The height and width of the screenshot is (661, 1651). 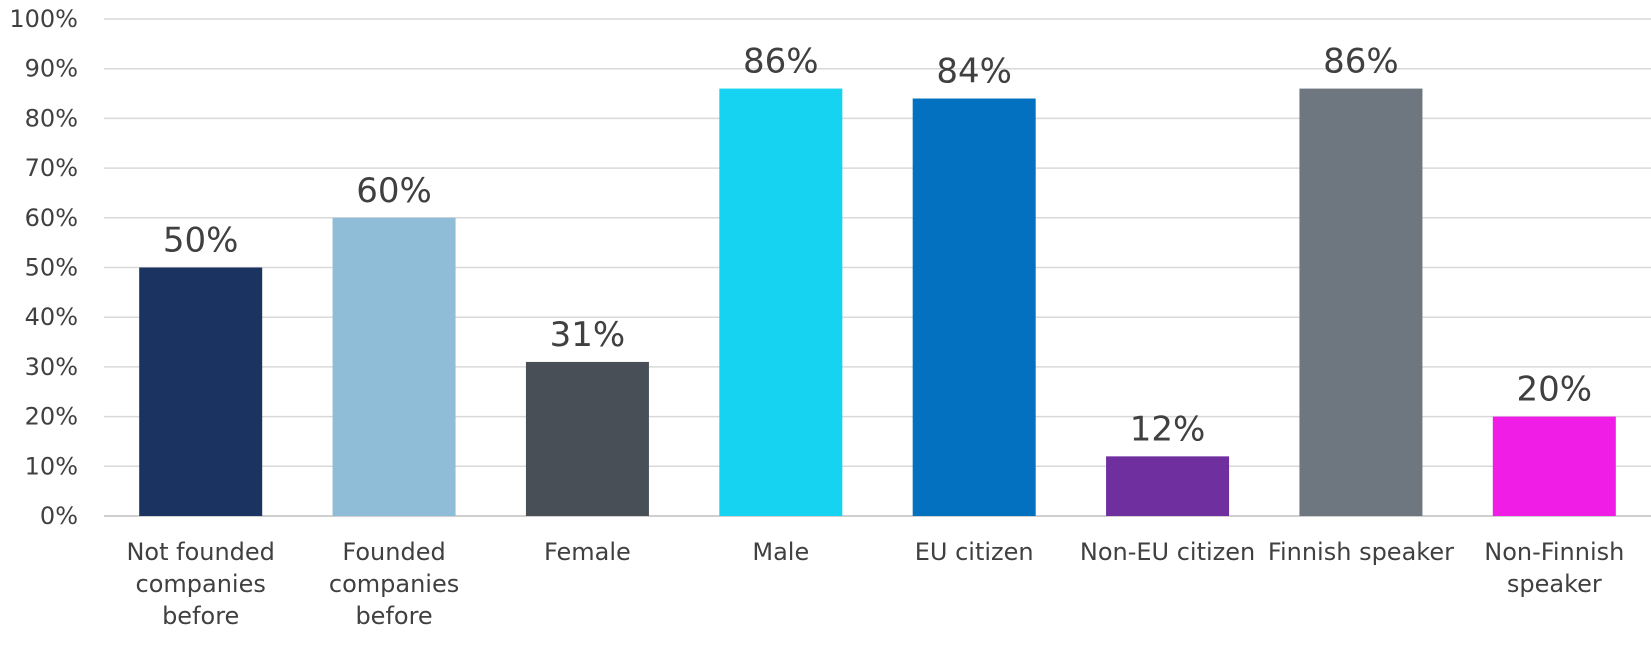 I want to click on data-label: 20%, so click(x=1555, y=390).